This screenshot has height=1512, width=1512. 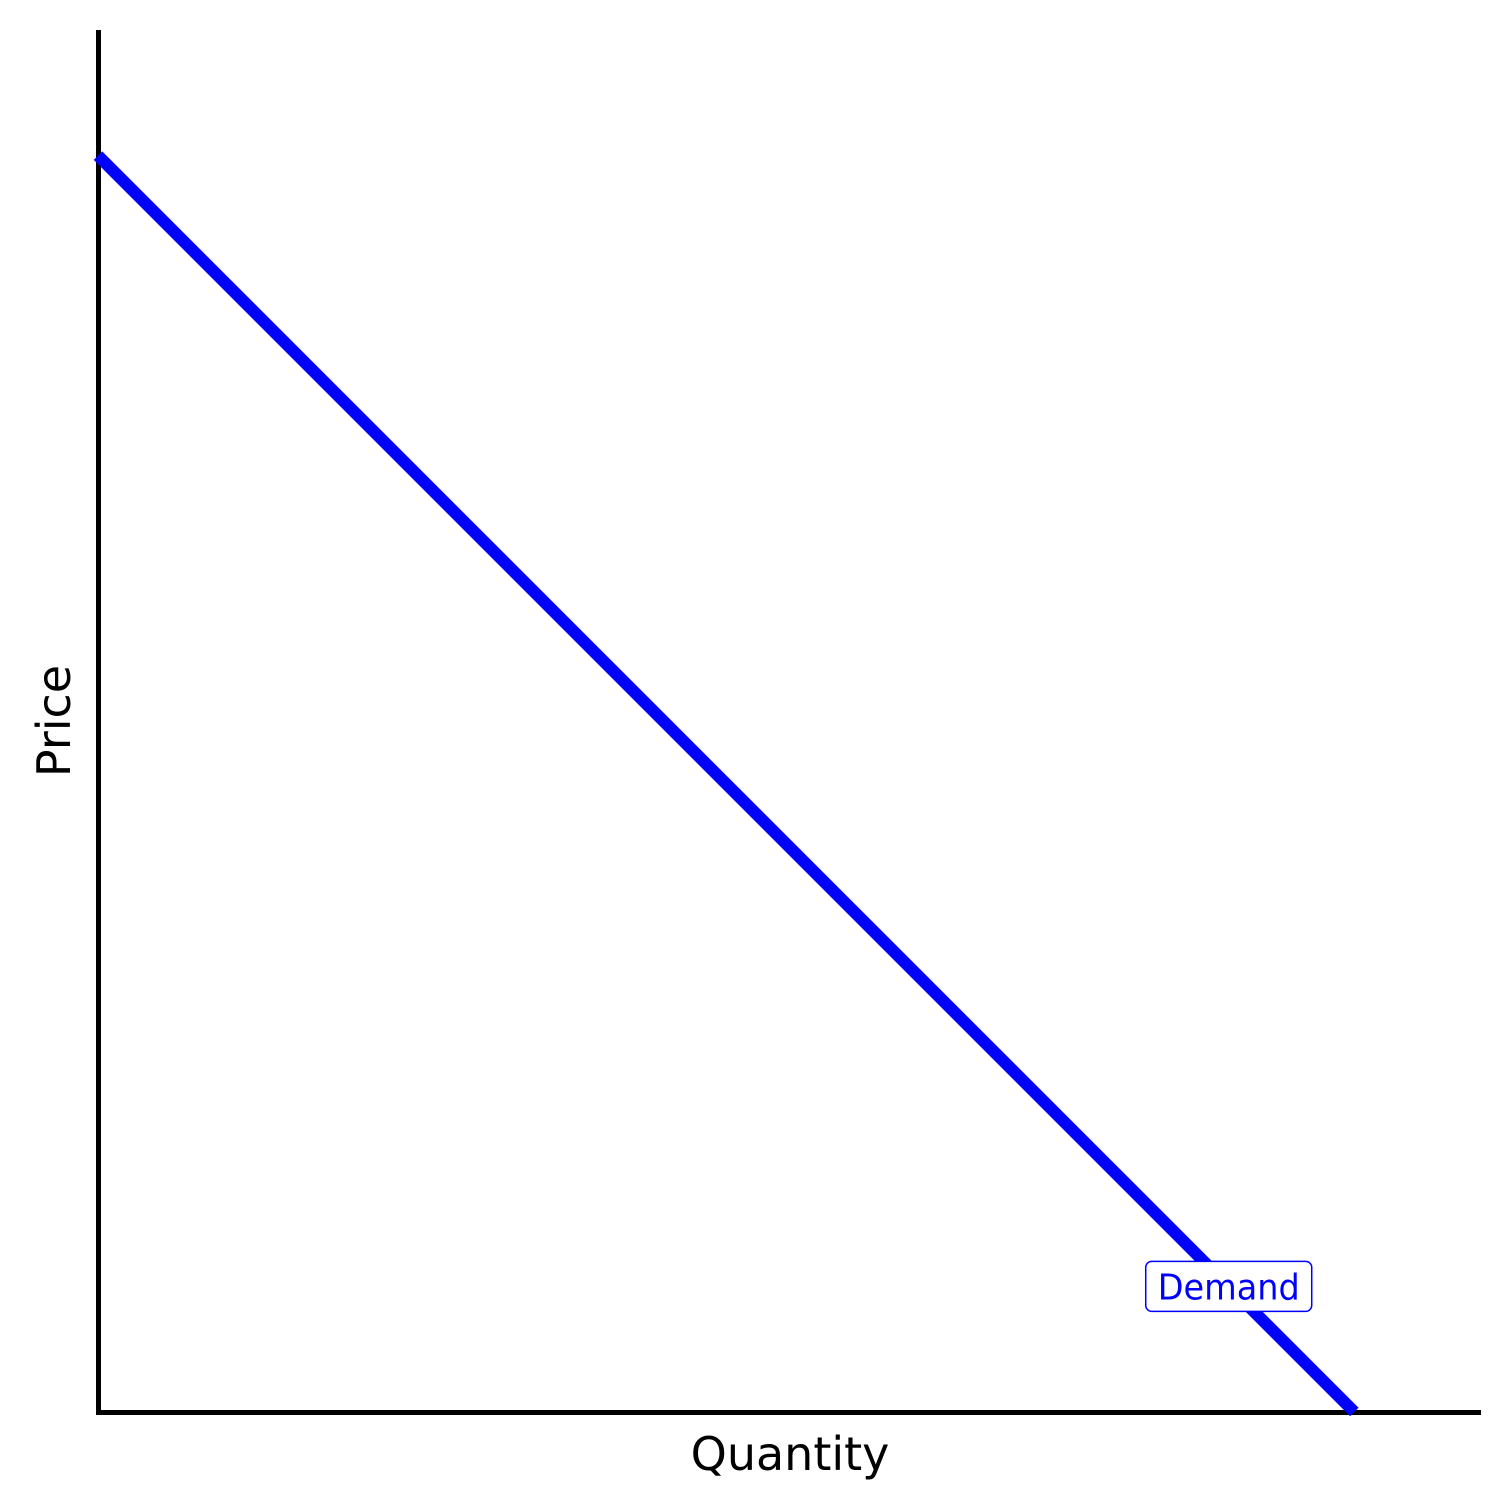 I want to click on demand-label-box, so click(x=1228, y=1286).